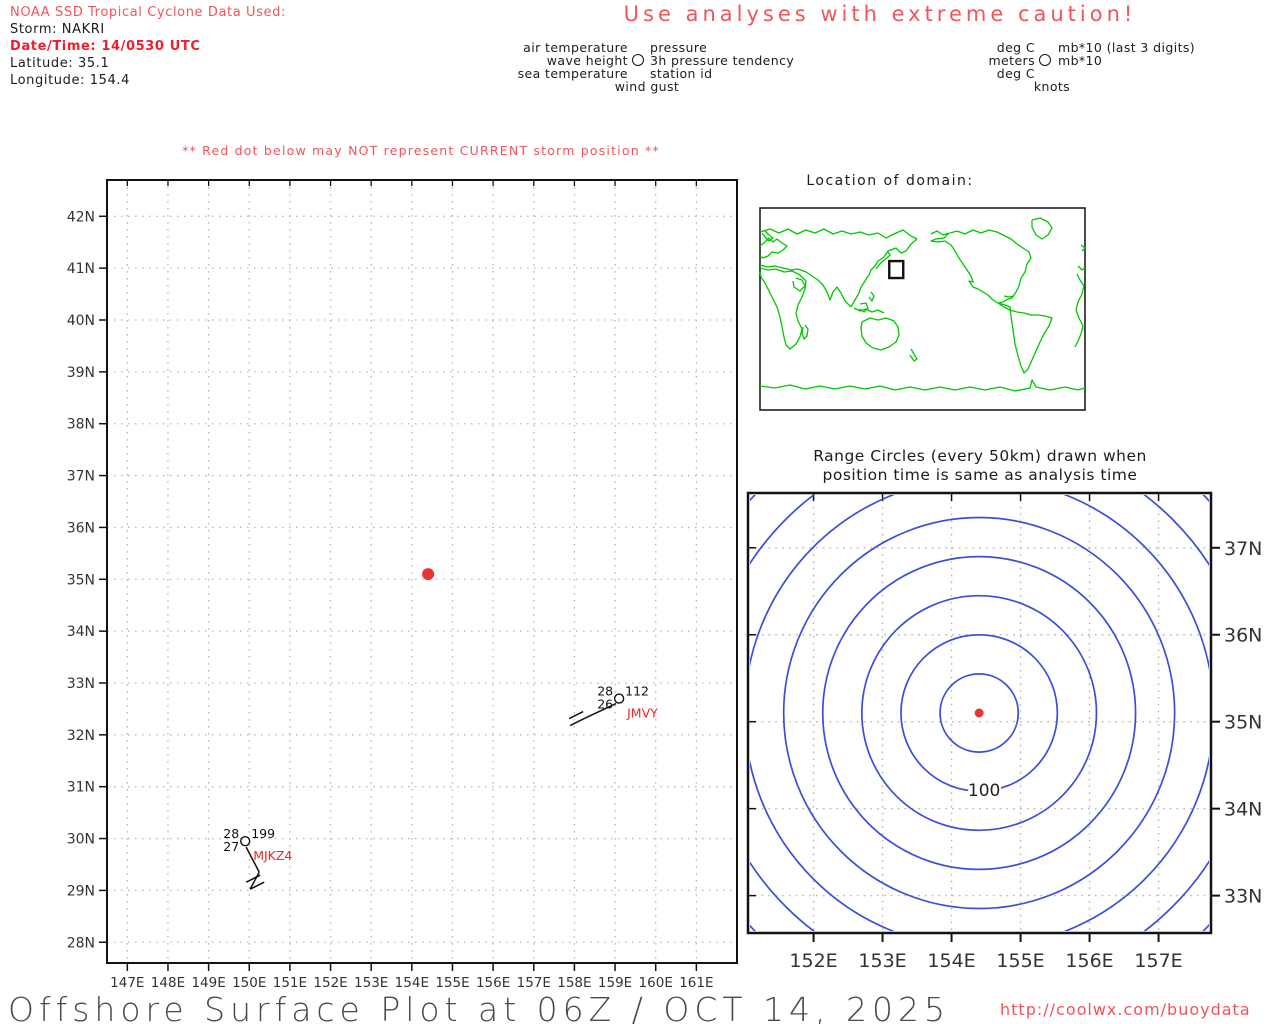 The width and height of the screenshot is (1280, 1024). Describe the element at coordinates (1243, 810) in the screenshot. I see `range-y-tick-label: 34N` at that location.